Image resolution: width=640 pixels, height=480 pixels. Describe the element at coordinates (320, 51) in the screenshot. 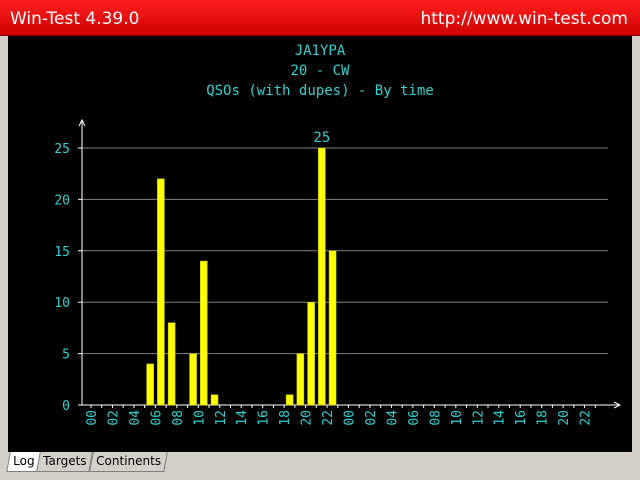

I see `chart-title: JA1YPA` at that location.